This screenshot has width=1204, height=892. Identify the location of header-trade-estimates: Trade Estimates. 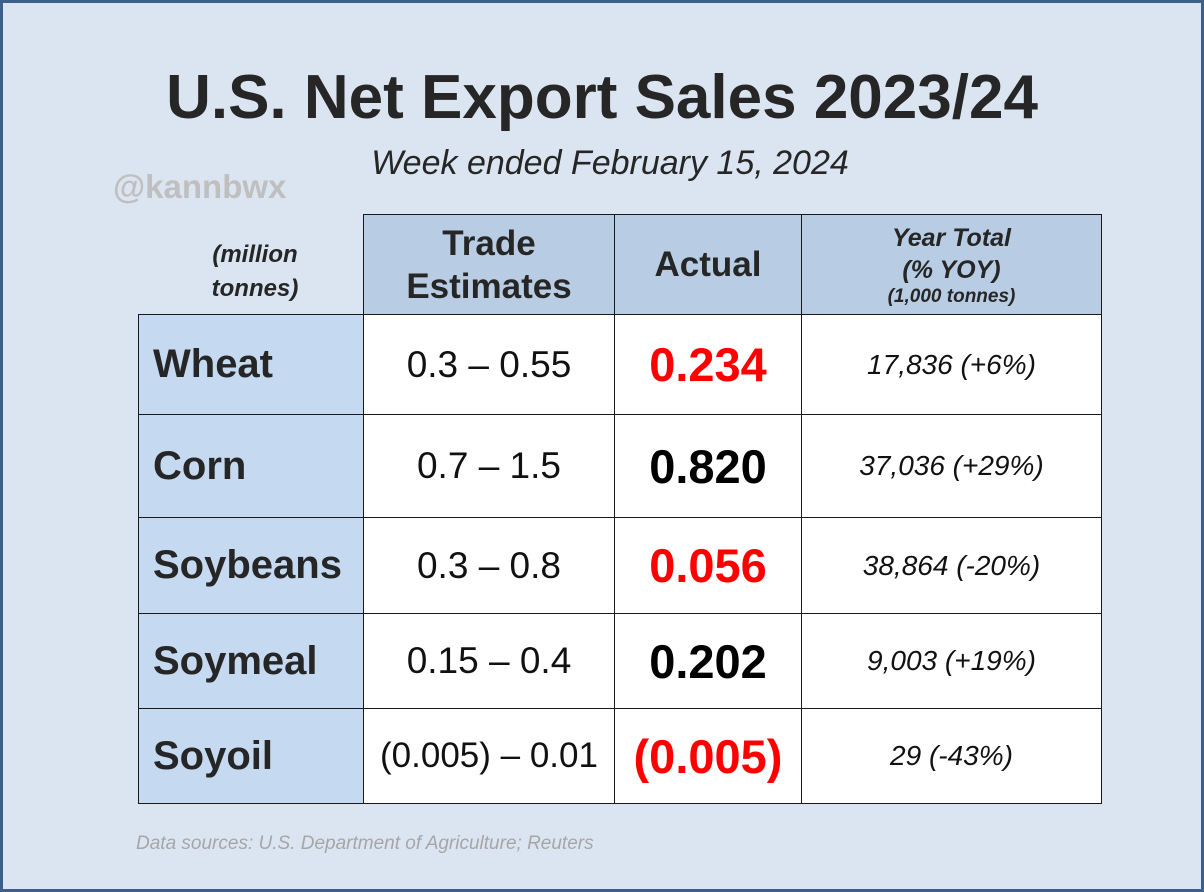
(489, 264).